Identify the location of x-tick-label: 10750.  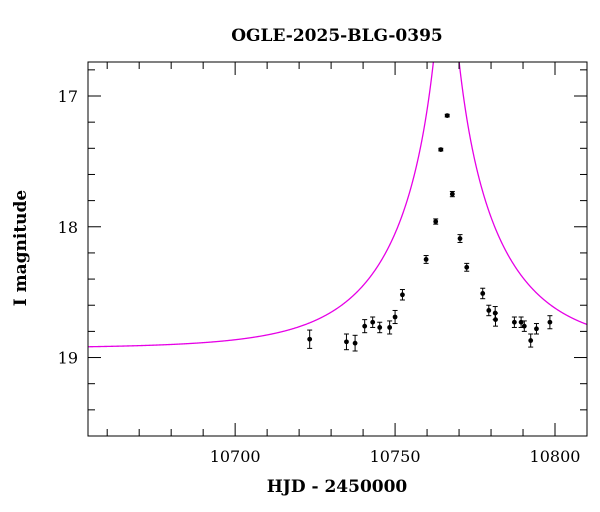
(395, 456).